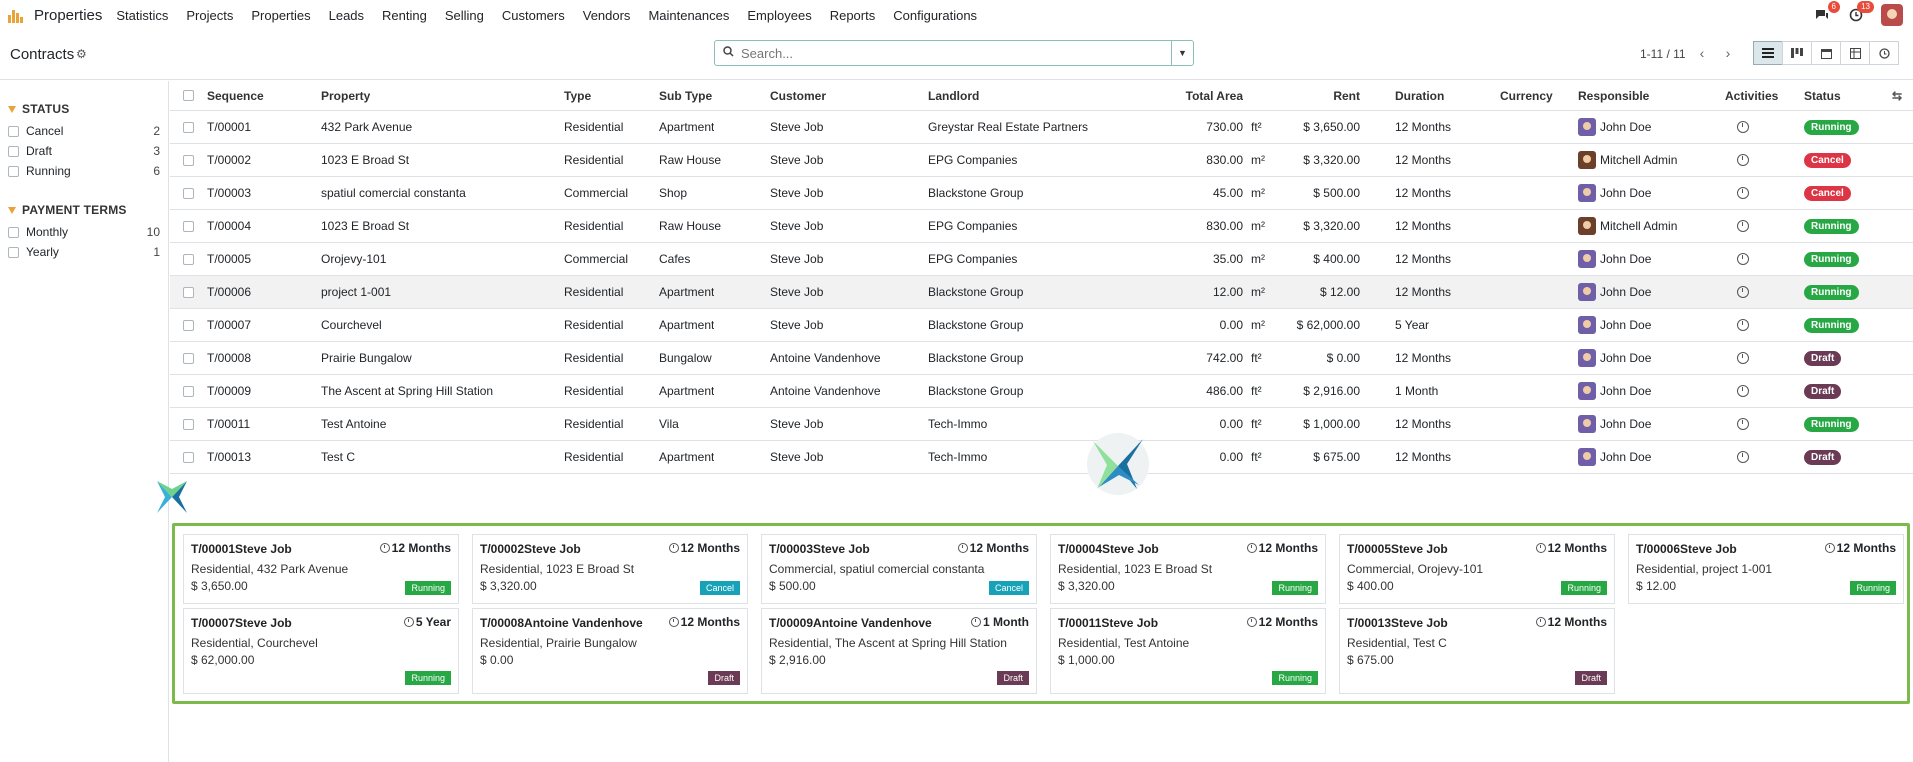 The image size is (1913, 762). What do you see at coordinates (956, 53) in the screenshot?
I see `search-input` at bounding box center [956, 53].